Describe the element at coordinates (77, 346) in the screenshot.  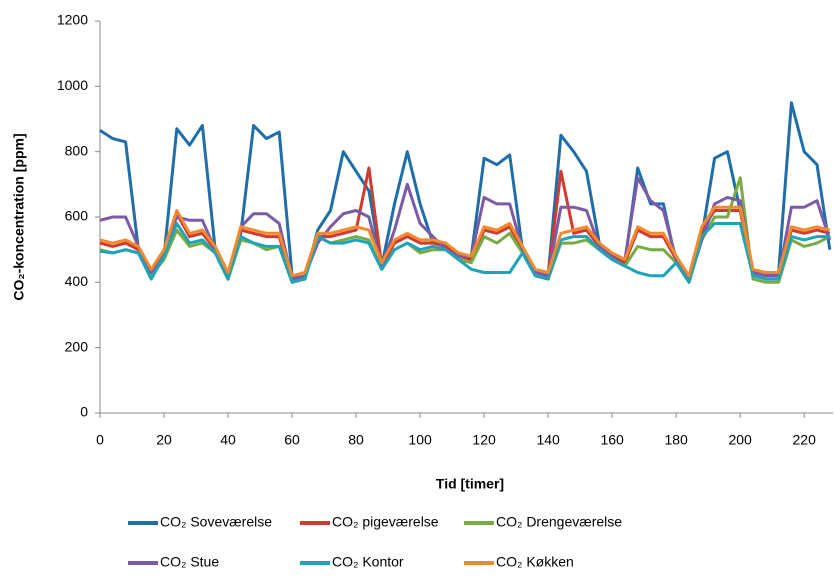
I see `y-tick-label: 200` at that location.